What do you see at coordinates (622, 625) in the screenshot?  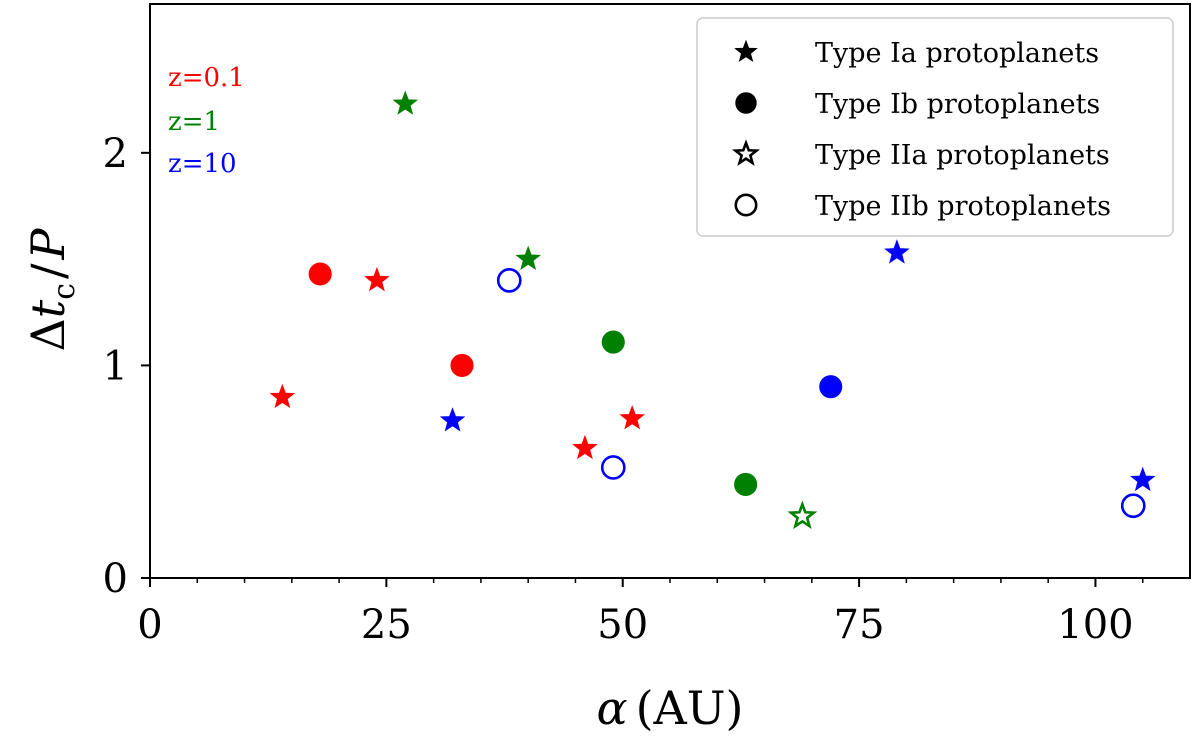 I see `x-tick-label: 50` at bounding box center [622, 625].